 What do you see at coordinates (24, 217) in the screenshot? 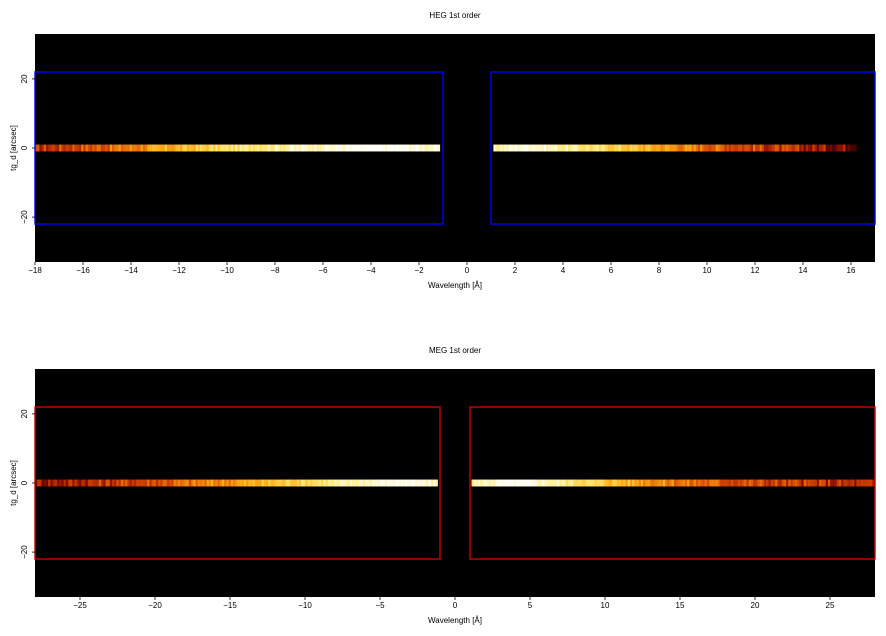
I see `y-tick-label: −20` at bounding box center [24, 217].